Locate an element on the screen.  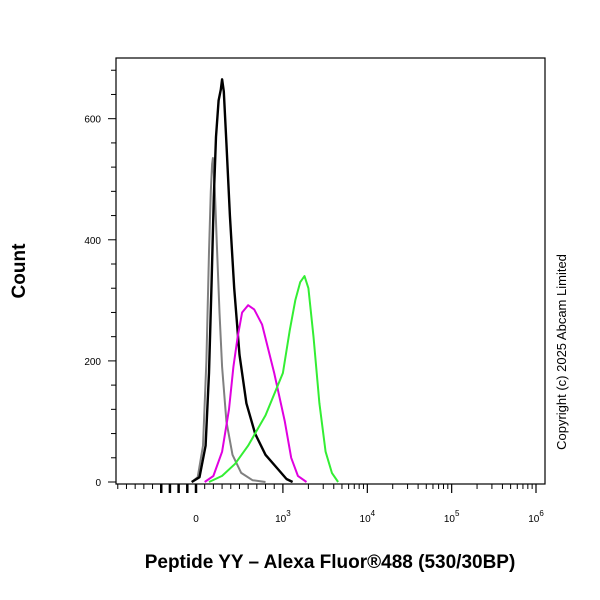
y-axis-title: Count is located at coordinates (19, 271).